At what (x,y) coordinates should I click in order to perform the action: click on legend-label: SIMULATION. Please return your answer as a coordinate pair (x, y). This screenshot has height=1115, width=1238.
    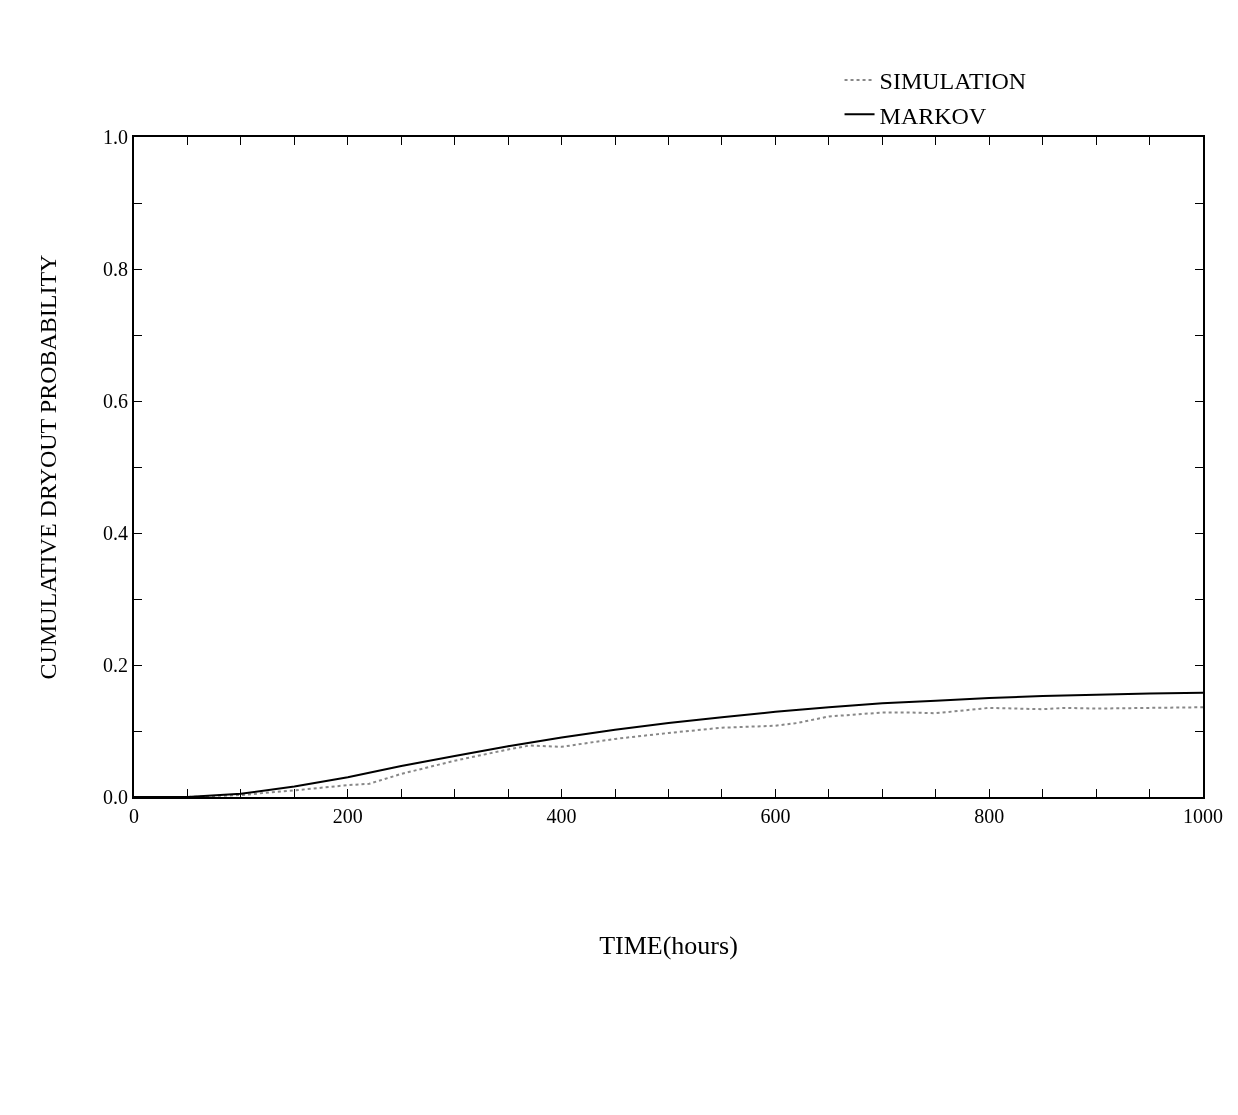
    Looking at the image, I should click on (953, 81).